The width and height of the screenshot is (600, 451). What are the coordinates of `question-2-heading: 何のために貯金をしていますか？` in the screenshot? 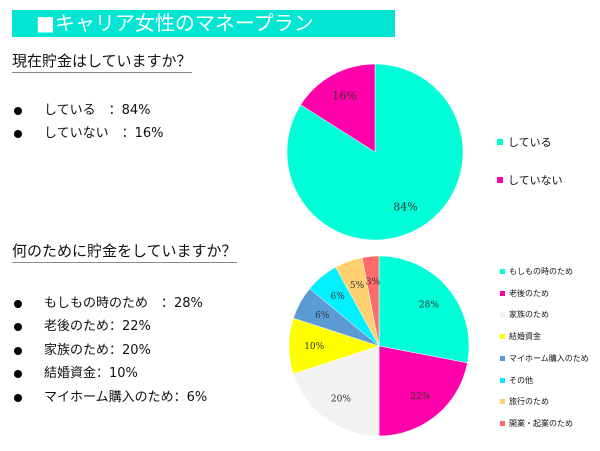 It's located at (124, 251).